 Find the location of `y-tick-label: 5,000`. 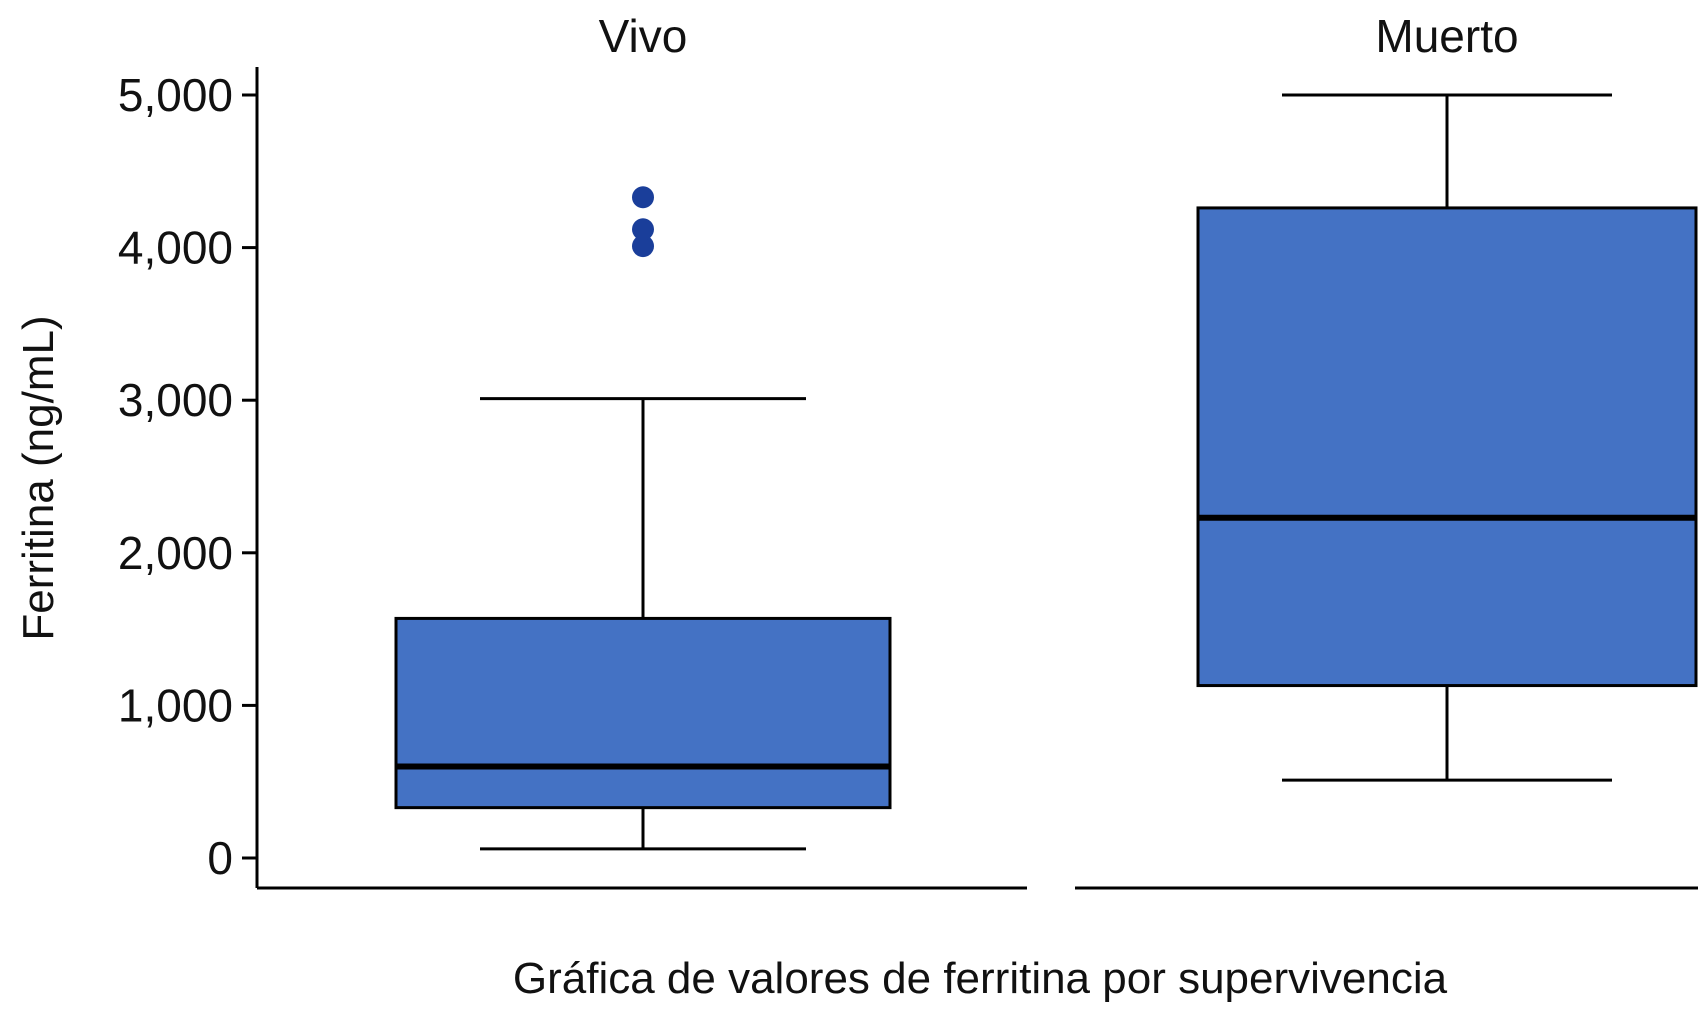

y-tick-label: 5,000 is located at coordinates (175, 95).